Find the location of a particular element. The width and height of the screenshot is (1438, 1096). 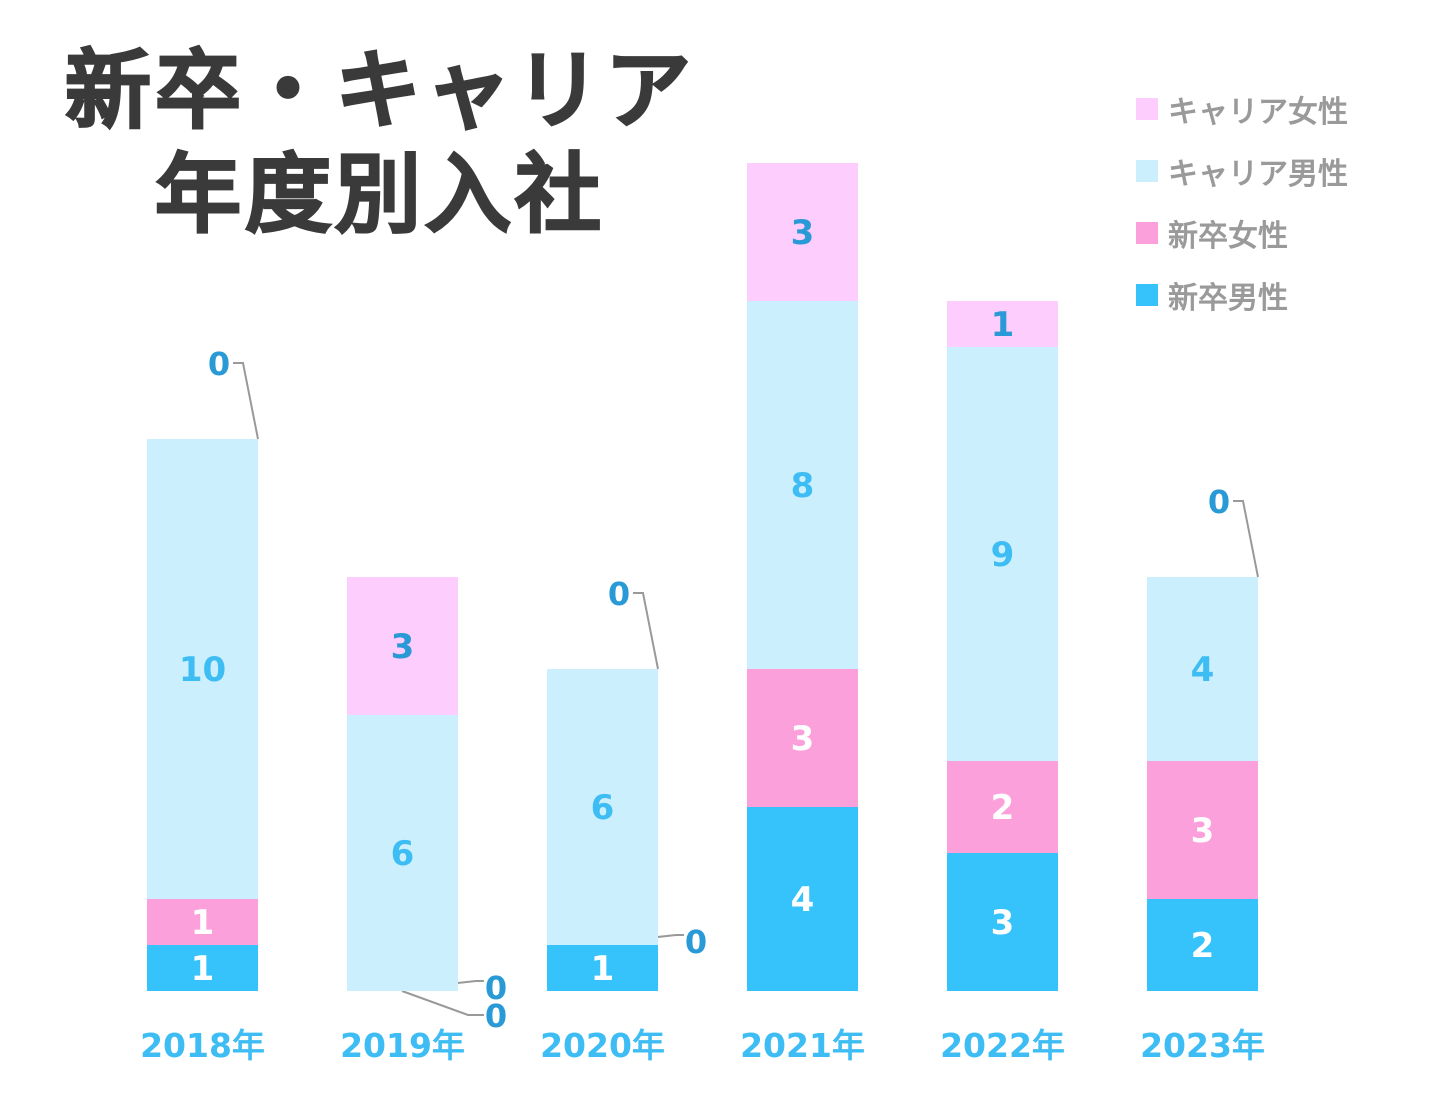

legend-item: キャリア男性 is located at coordinates (1242, 171).